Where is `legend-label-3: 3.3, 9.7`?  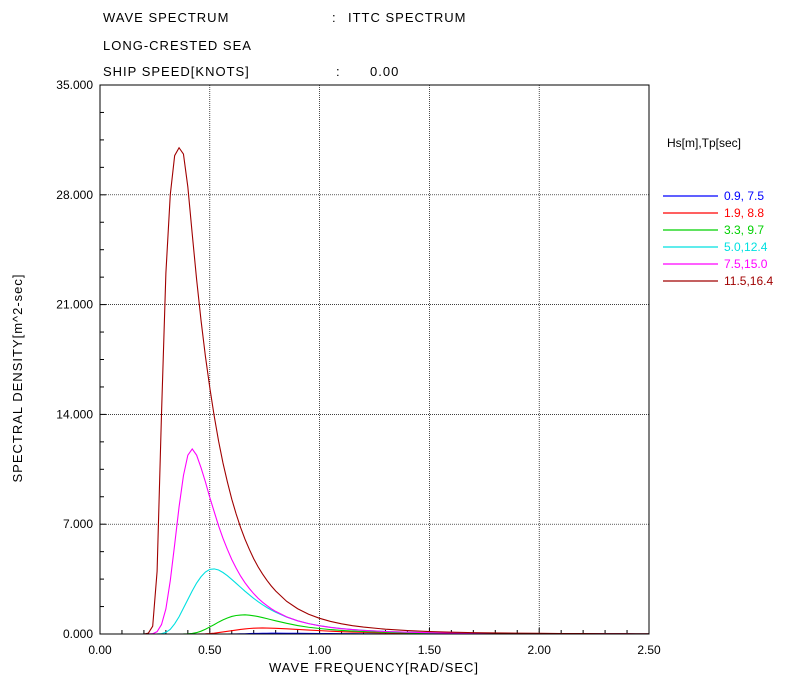
legend-label-3: 3.3, 9.7 is located at coordinates (744, 230).